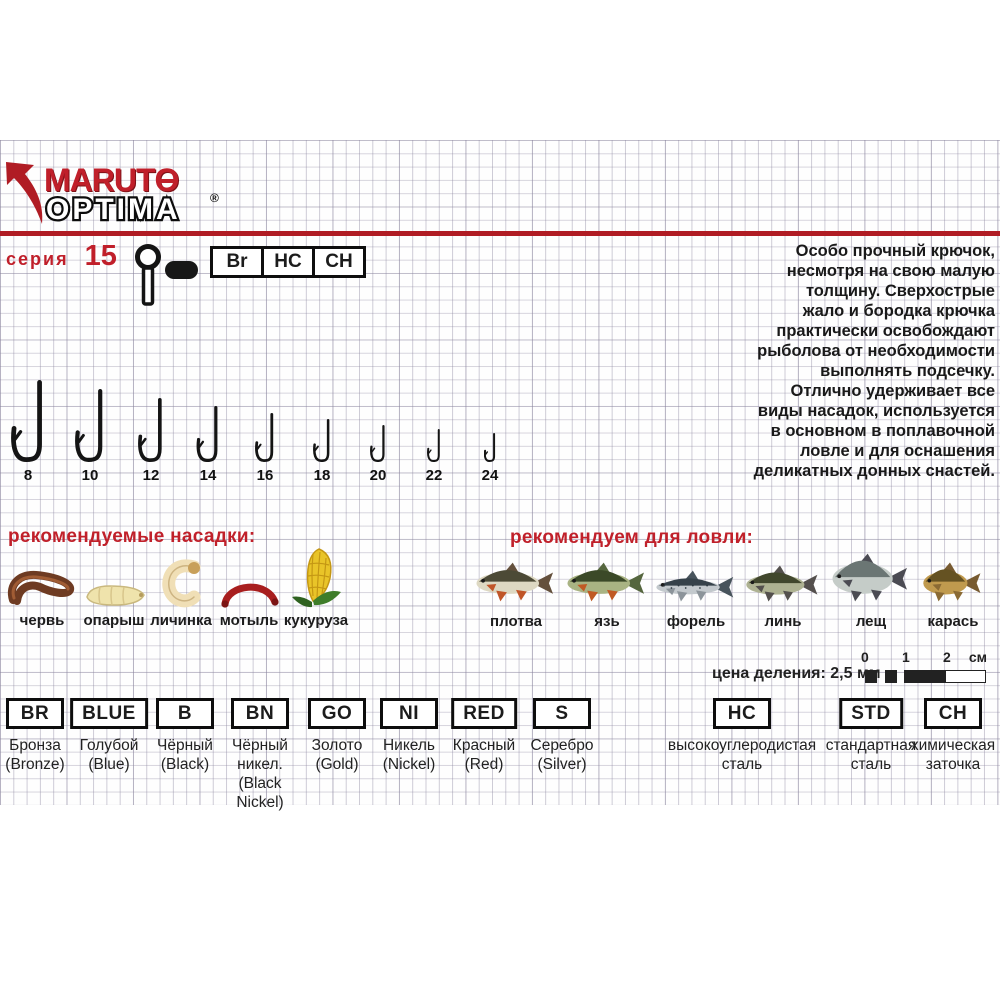 The width and height of the screenshot is (1000, 1000). Describe the element at coordinates (742, 713) in the screenshot. I see `finish-code-box: HC` at that location.